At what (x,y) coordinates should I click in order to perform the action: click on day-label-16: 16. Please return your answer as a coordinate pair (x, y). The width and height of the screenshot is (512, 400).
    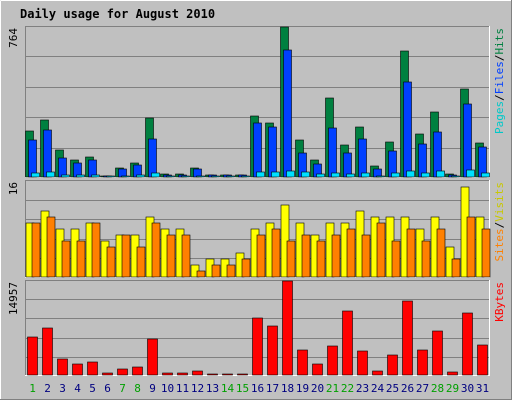
    Looking at the image, I should click on (257, 388).